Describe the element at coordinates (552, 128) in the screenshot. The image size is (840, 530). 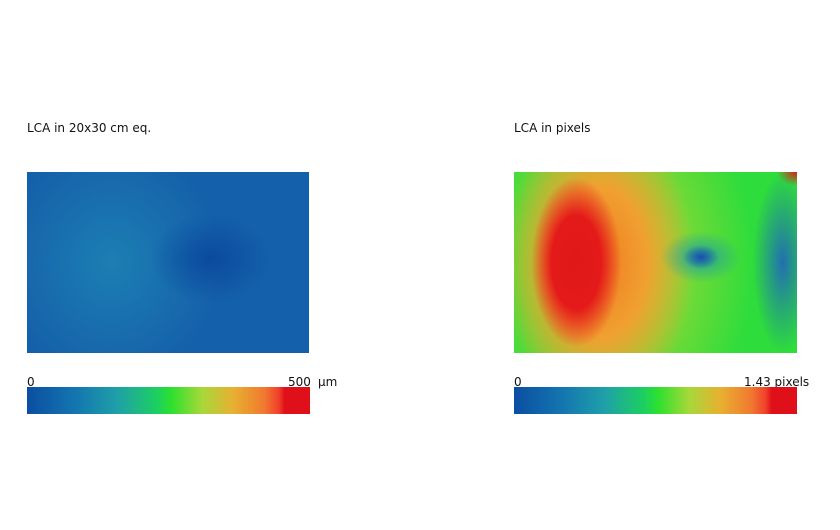
I see `panel-title: LCA in pixels` at that location.